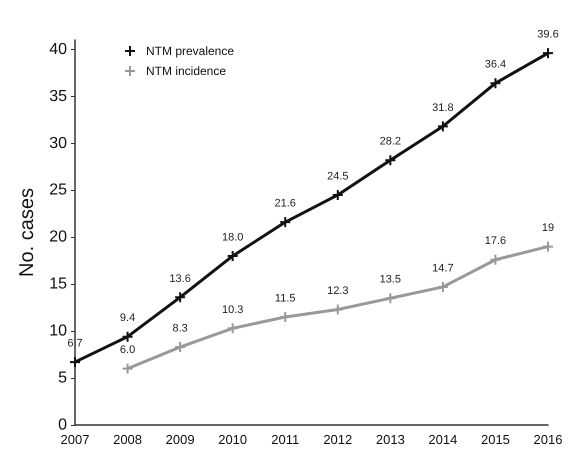 The height and width of the screenshot is (460, 568). I want to click on data-label: 14.7, so click(443, 268).